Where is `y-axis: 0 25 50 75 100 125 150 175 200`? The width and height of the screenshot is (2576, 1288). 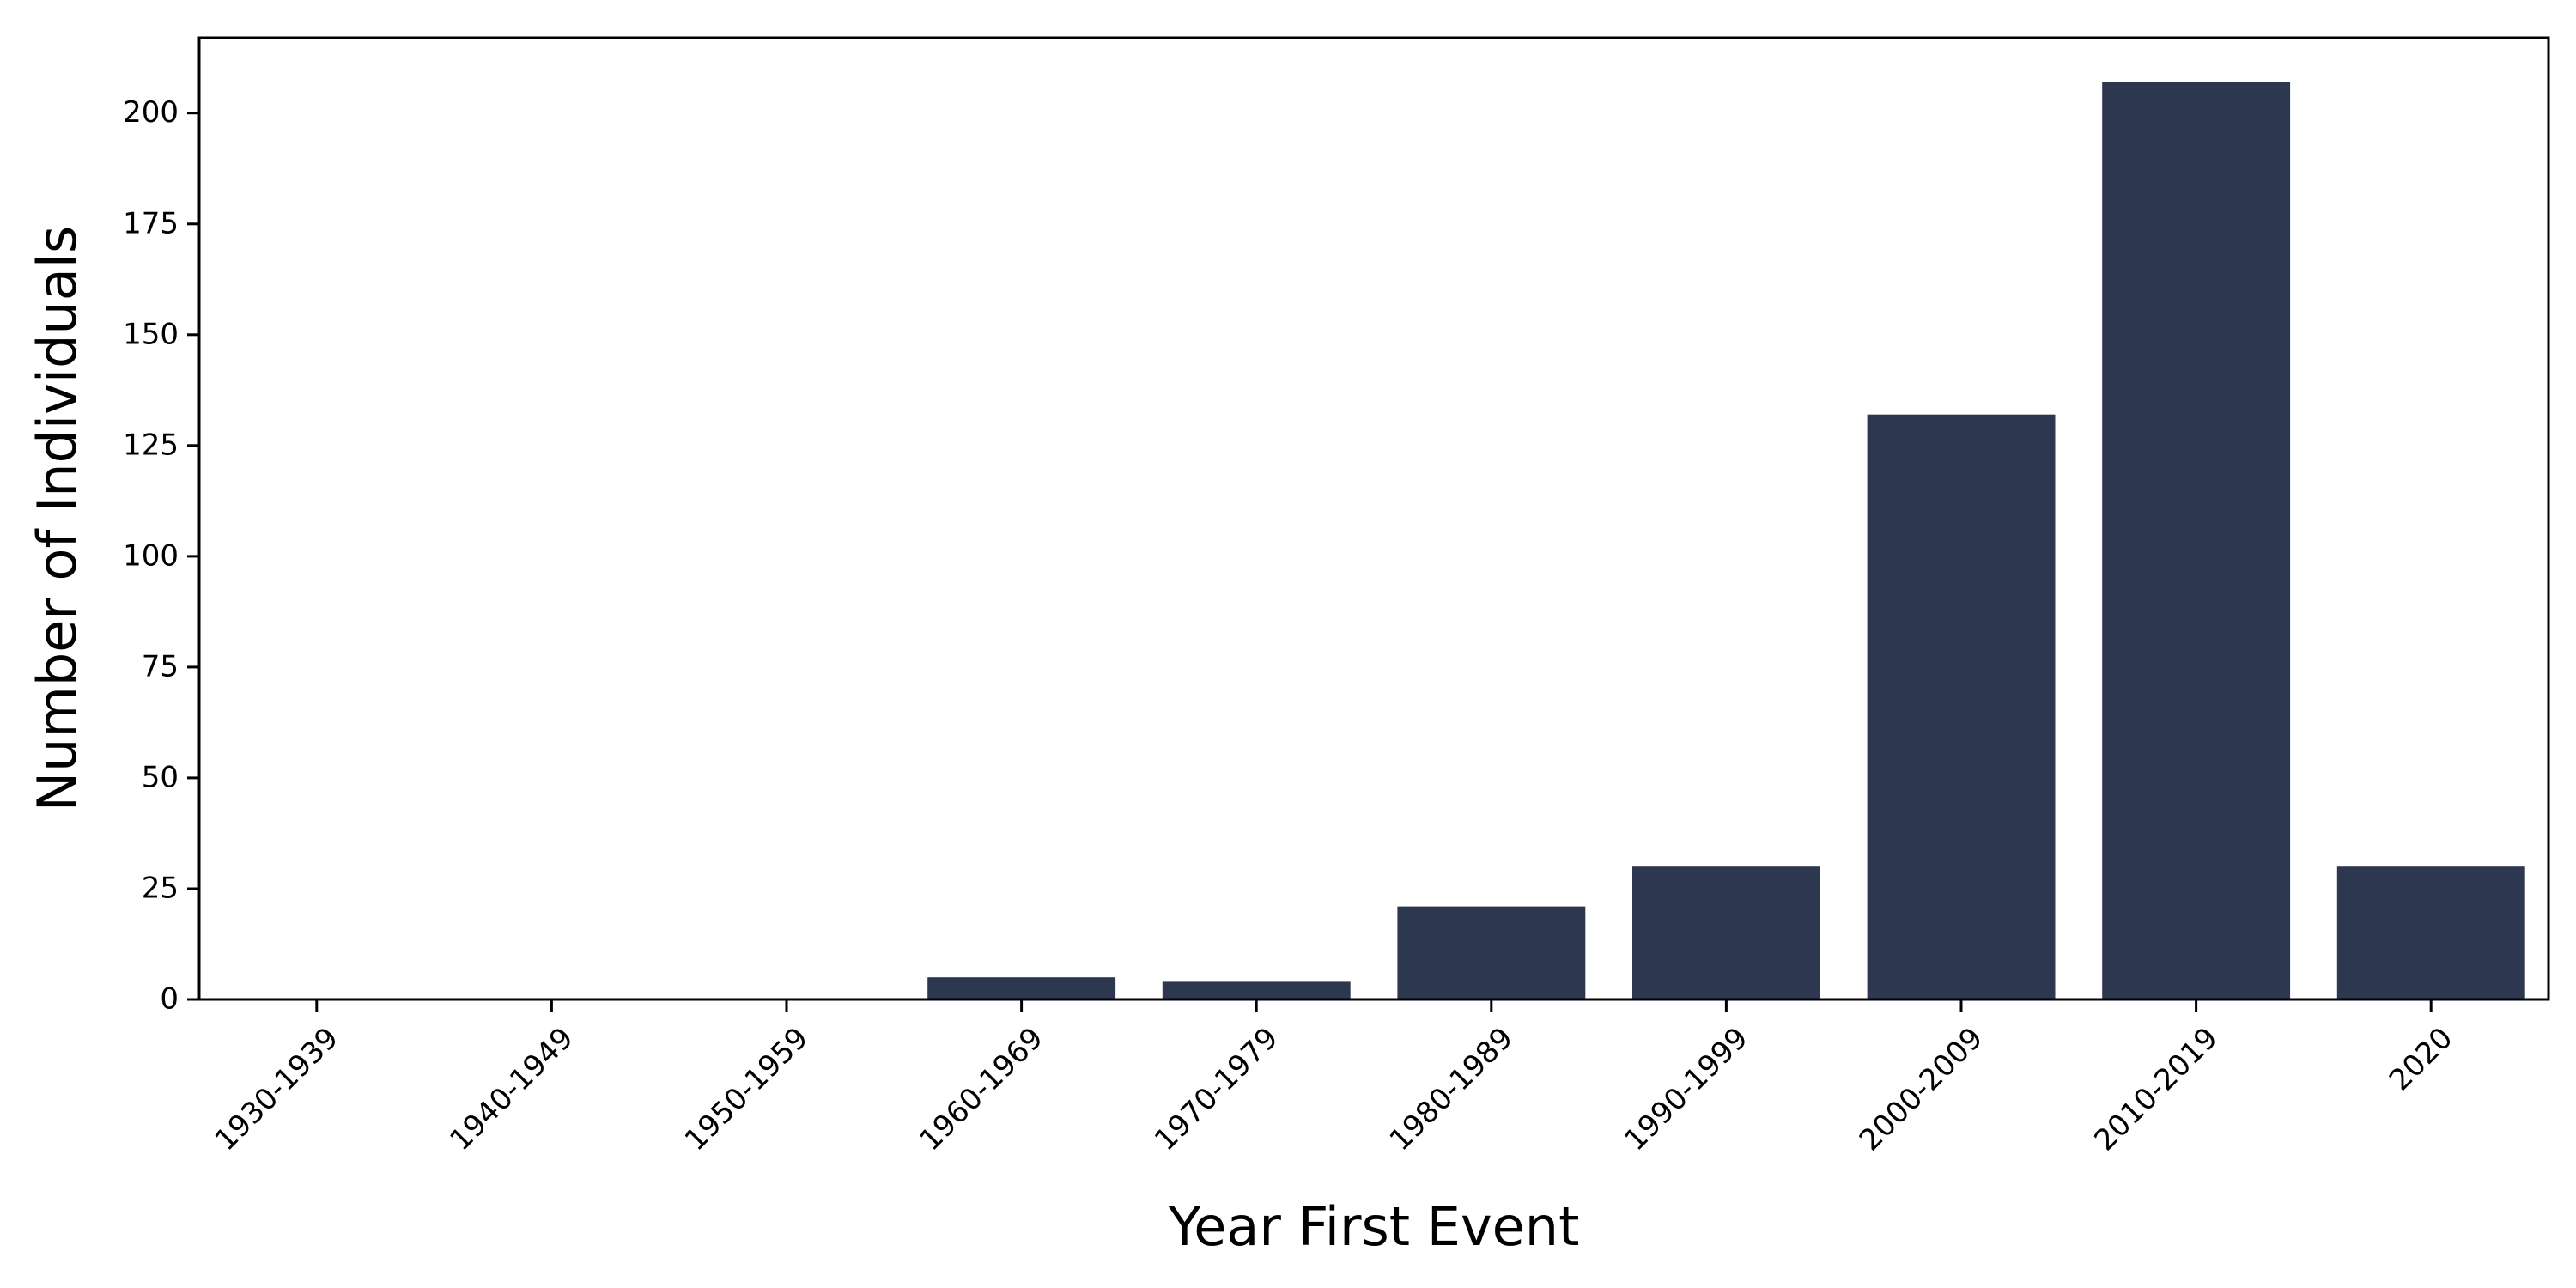
y-axis: 0 25 50 75 100 125 150 175 200 is located at coordinates (161, 556).